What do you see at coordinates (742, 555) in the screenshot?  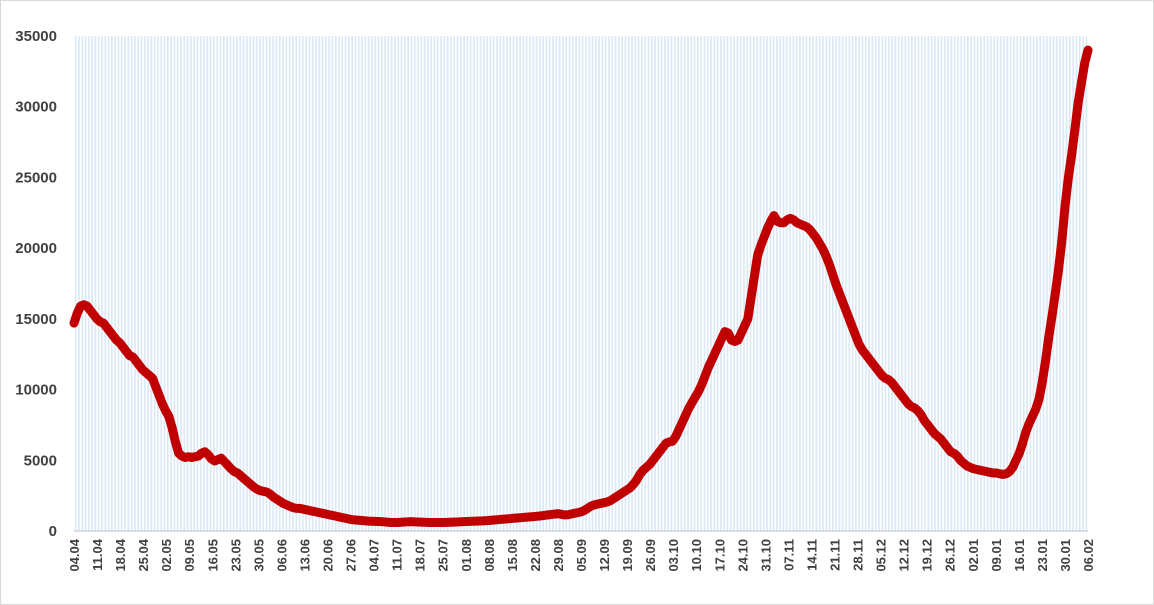 I see `x-tick-label: 24.10` at bounding box center [742, 555].